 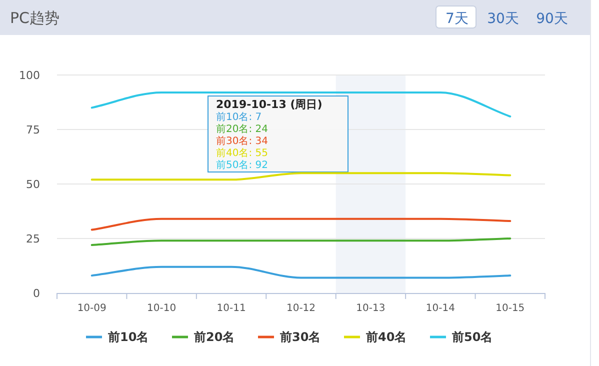 I want to click on x-tick-label: 10-10, so click(x=161, y=308).